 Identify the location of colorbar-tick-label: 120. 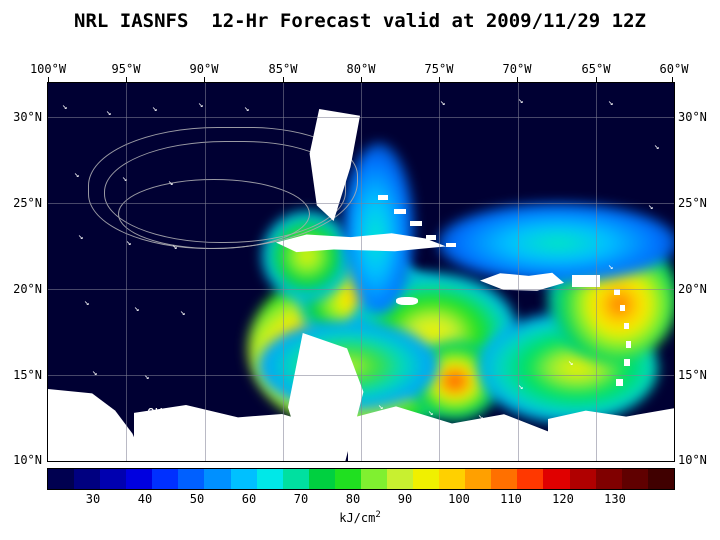
(563, 499).